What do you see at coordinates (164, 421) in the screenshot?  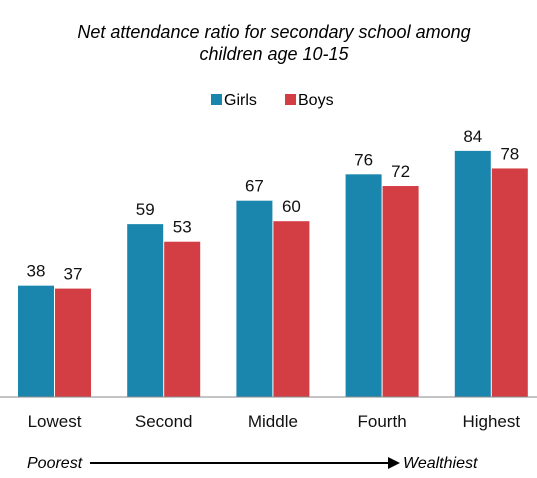 I see `category-label-second: Second` at bounding box center [164, 421].